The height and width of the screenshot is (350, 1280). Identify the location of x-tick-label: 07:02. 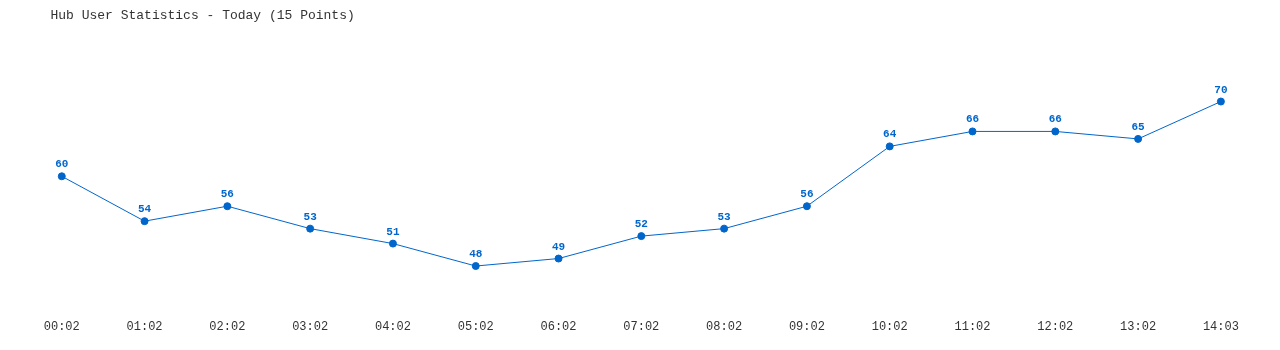
(641, 326).